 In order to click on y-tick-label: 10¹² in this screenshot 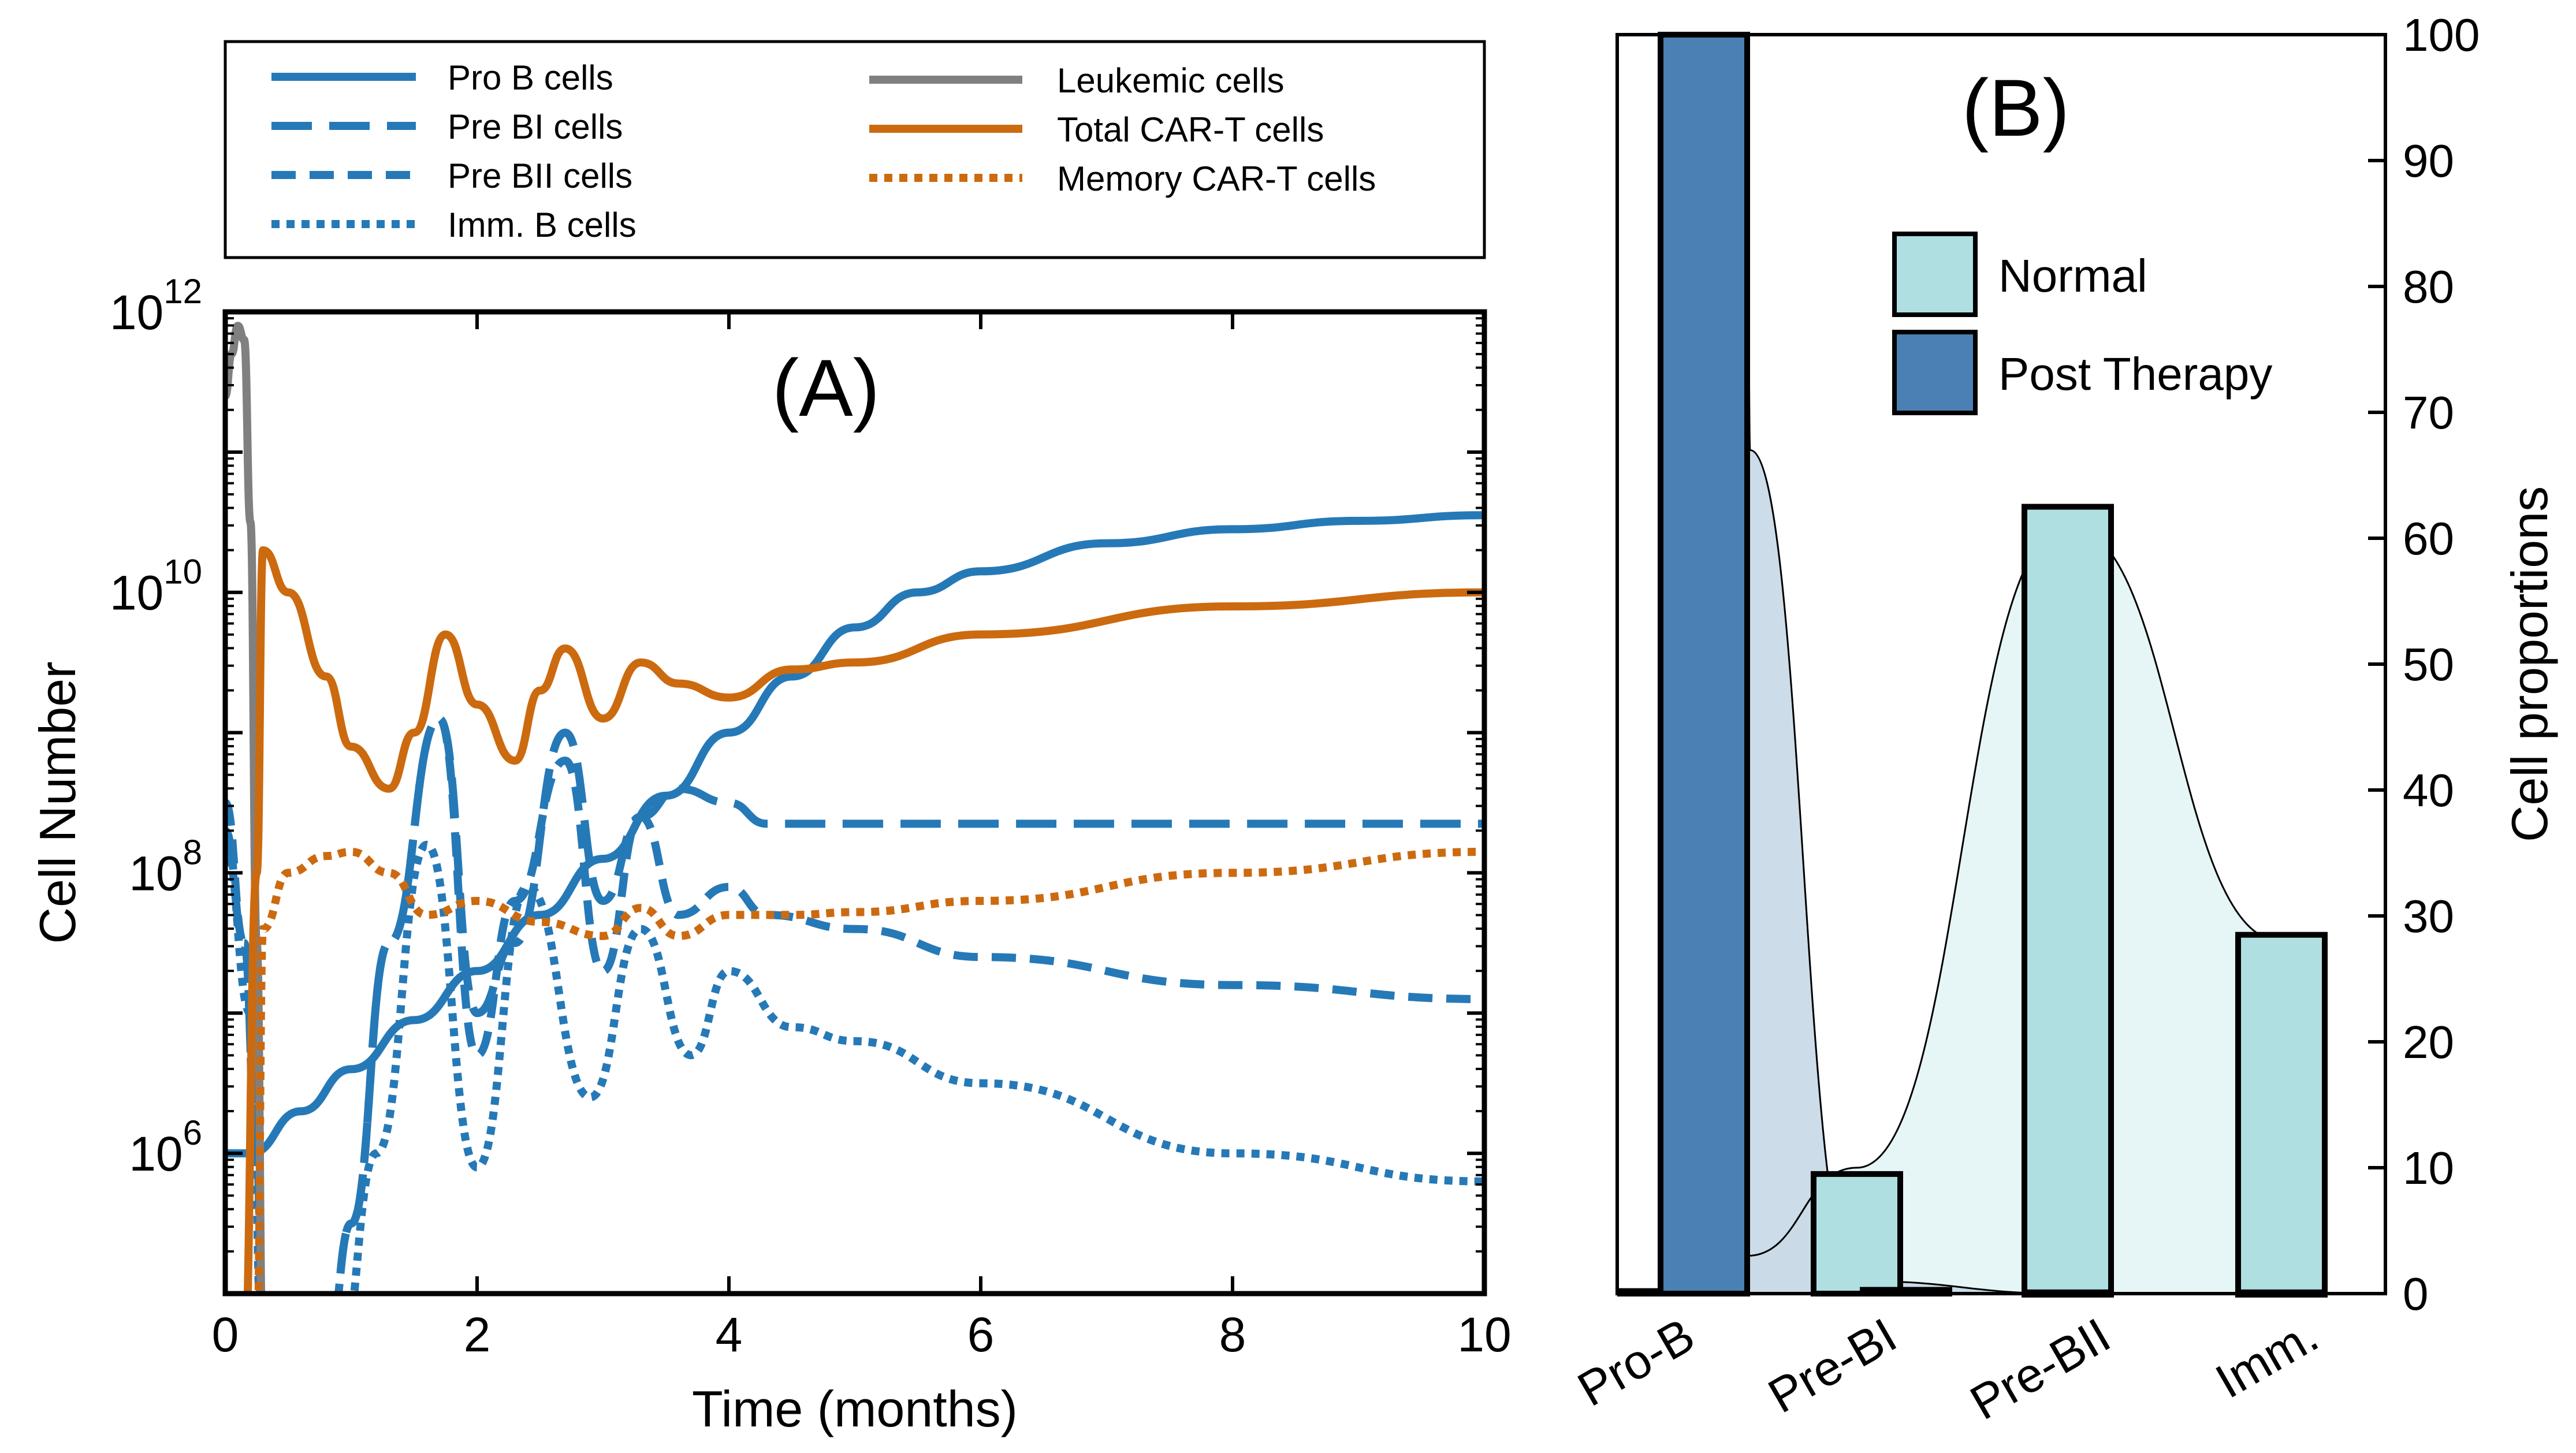, I will do `click(156, 306)`.